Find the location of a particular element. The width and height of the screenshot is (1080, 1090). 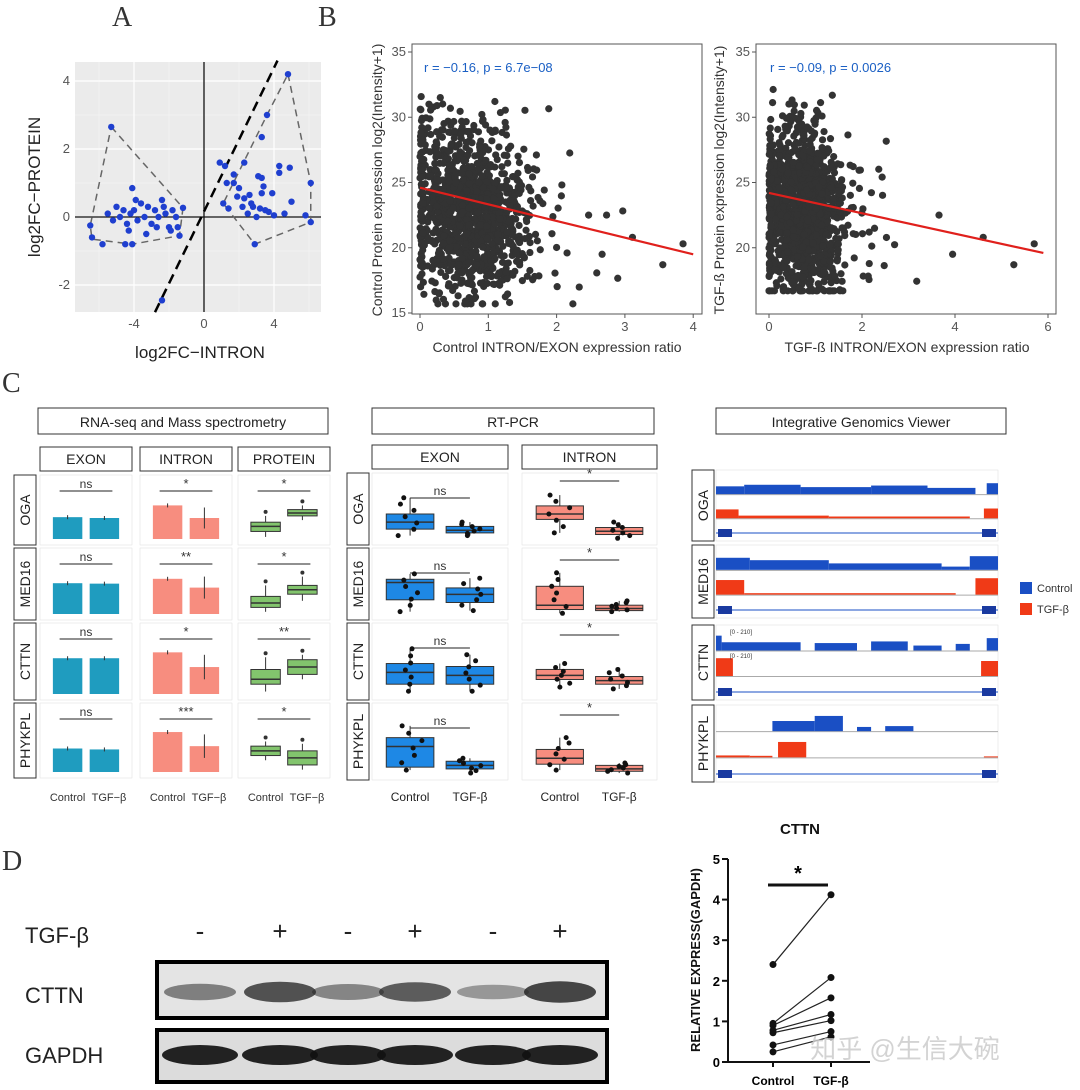

gene-strip is located at coordinates (25, 584).